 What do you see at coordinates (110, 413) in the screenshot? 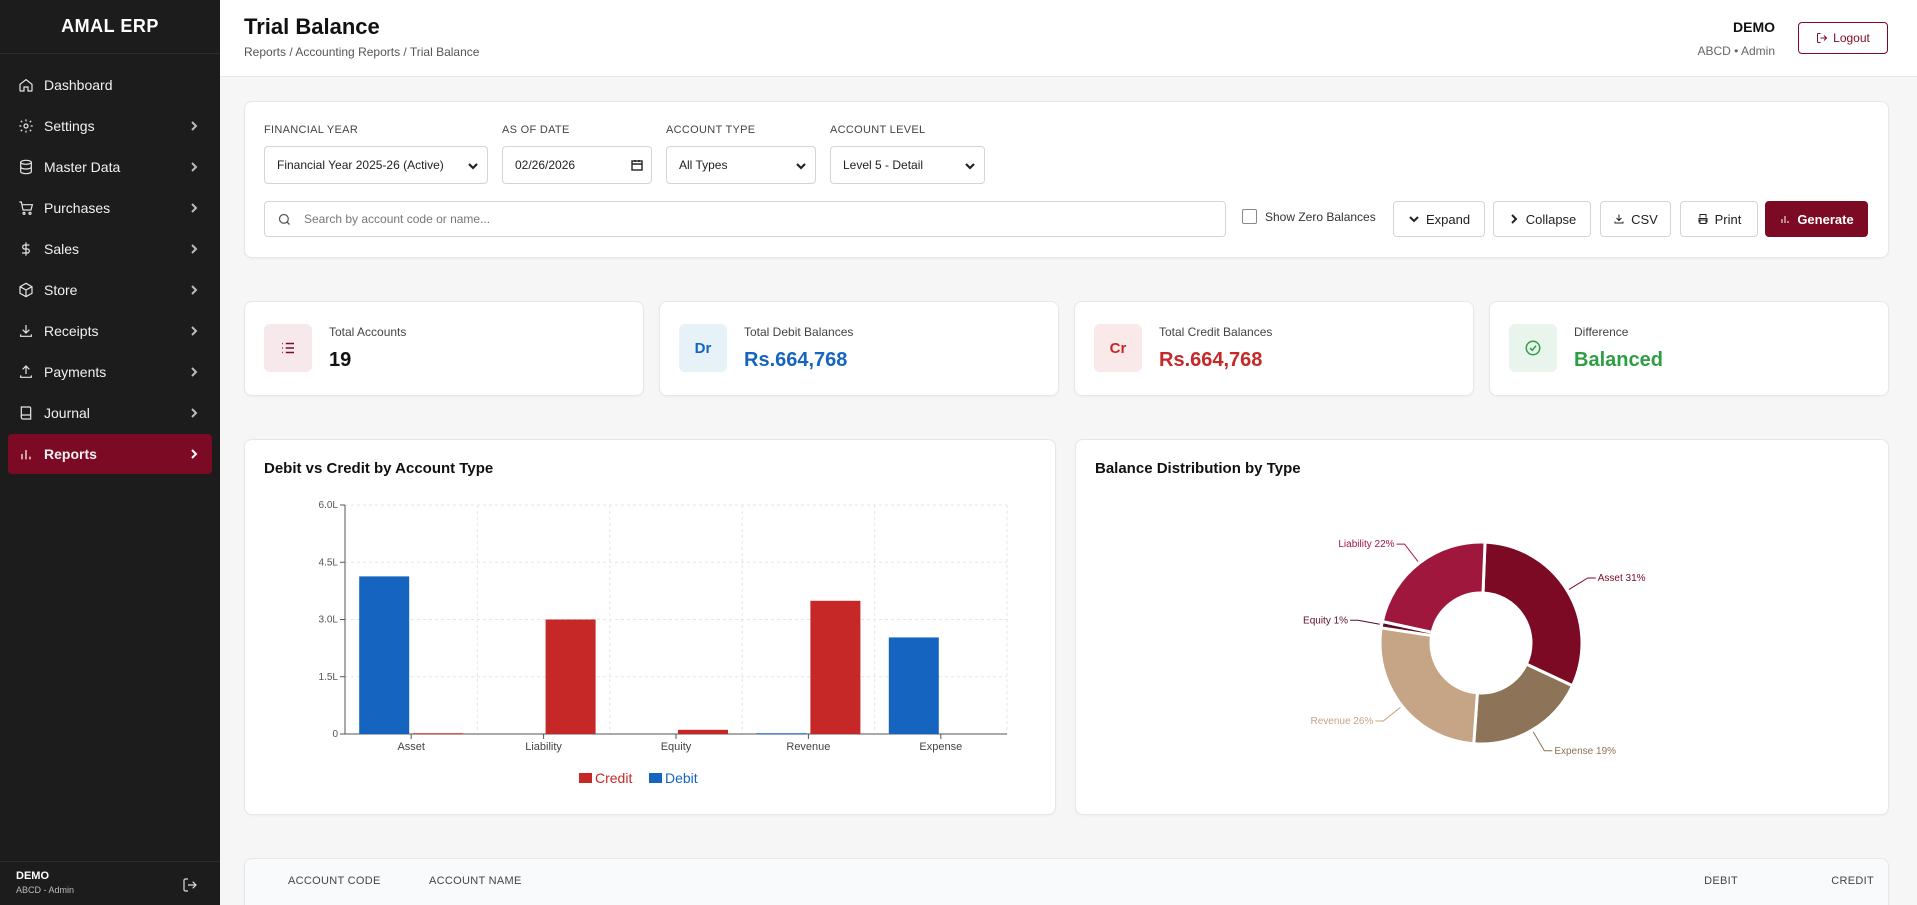
I see `sidebar-item-journal: Journal` at bounding box center [110, 413].